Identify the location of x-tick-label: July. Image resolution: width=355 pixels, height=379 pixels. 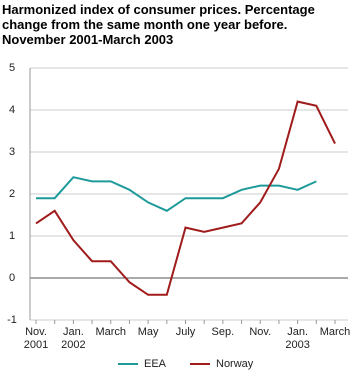
(185, 332).